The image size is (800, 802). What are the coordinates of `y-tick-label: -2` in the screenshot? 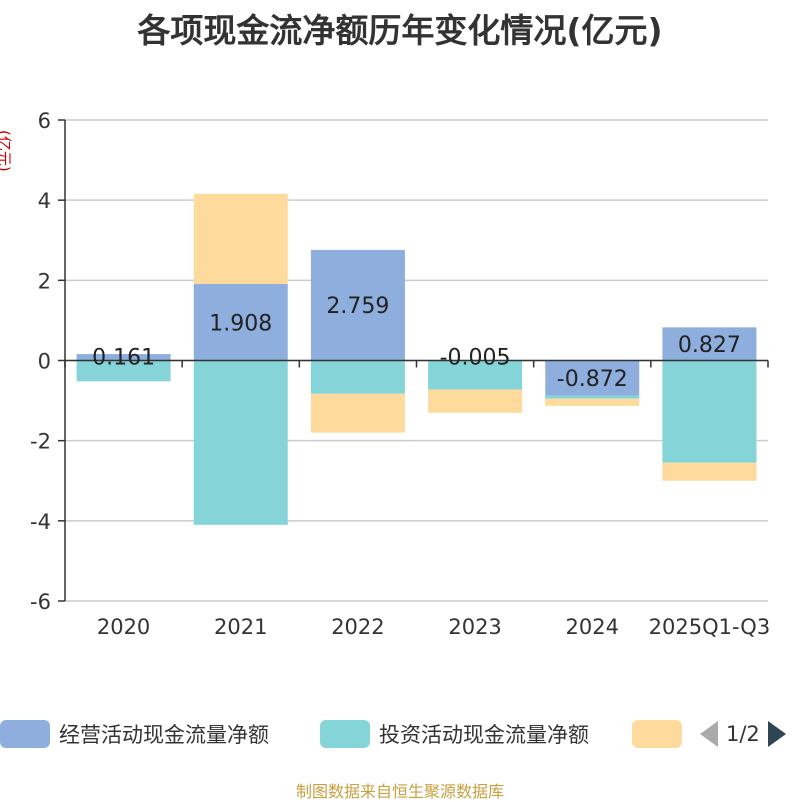 It's located at (40, 442).